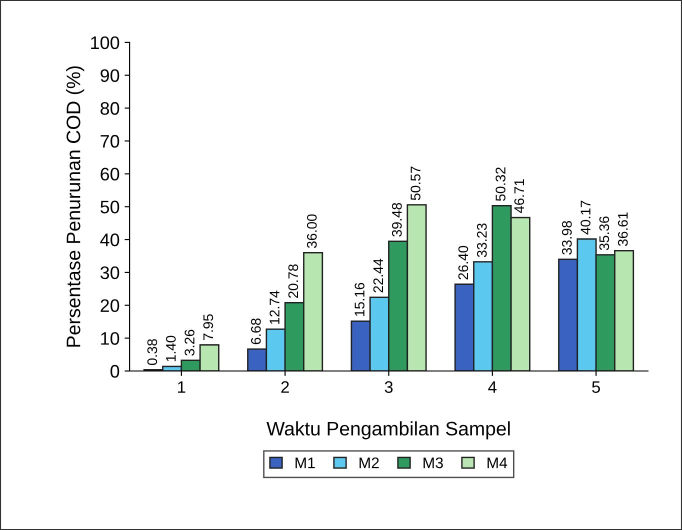 Image resolution: width=682 pixels, height=530 pixels. I want to click on legend-label: M2, so click(369, 462).